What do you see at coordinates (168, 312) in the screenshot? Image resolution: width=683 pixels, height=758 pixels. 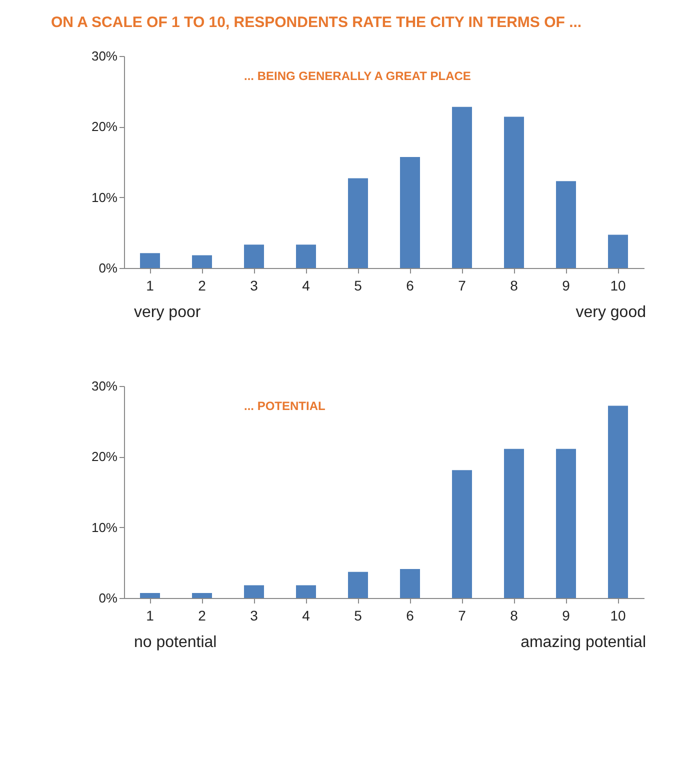 I see `text: very poor` at bounding box center [168, 312].